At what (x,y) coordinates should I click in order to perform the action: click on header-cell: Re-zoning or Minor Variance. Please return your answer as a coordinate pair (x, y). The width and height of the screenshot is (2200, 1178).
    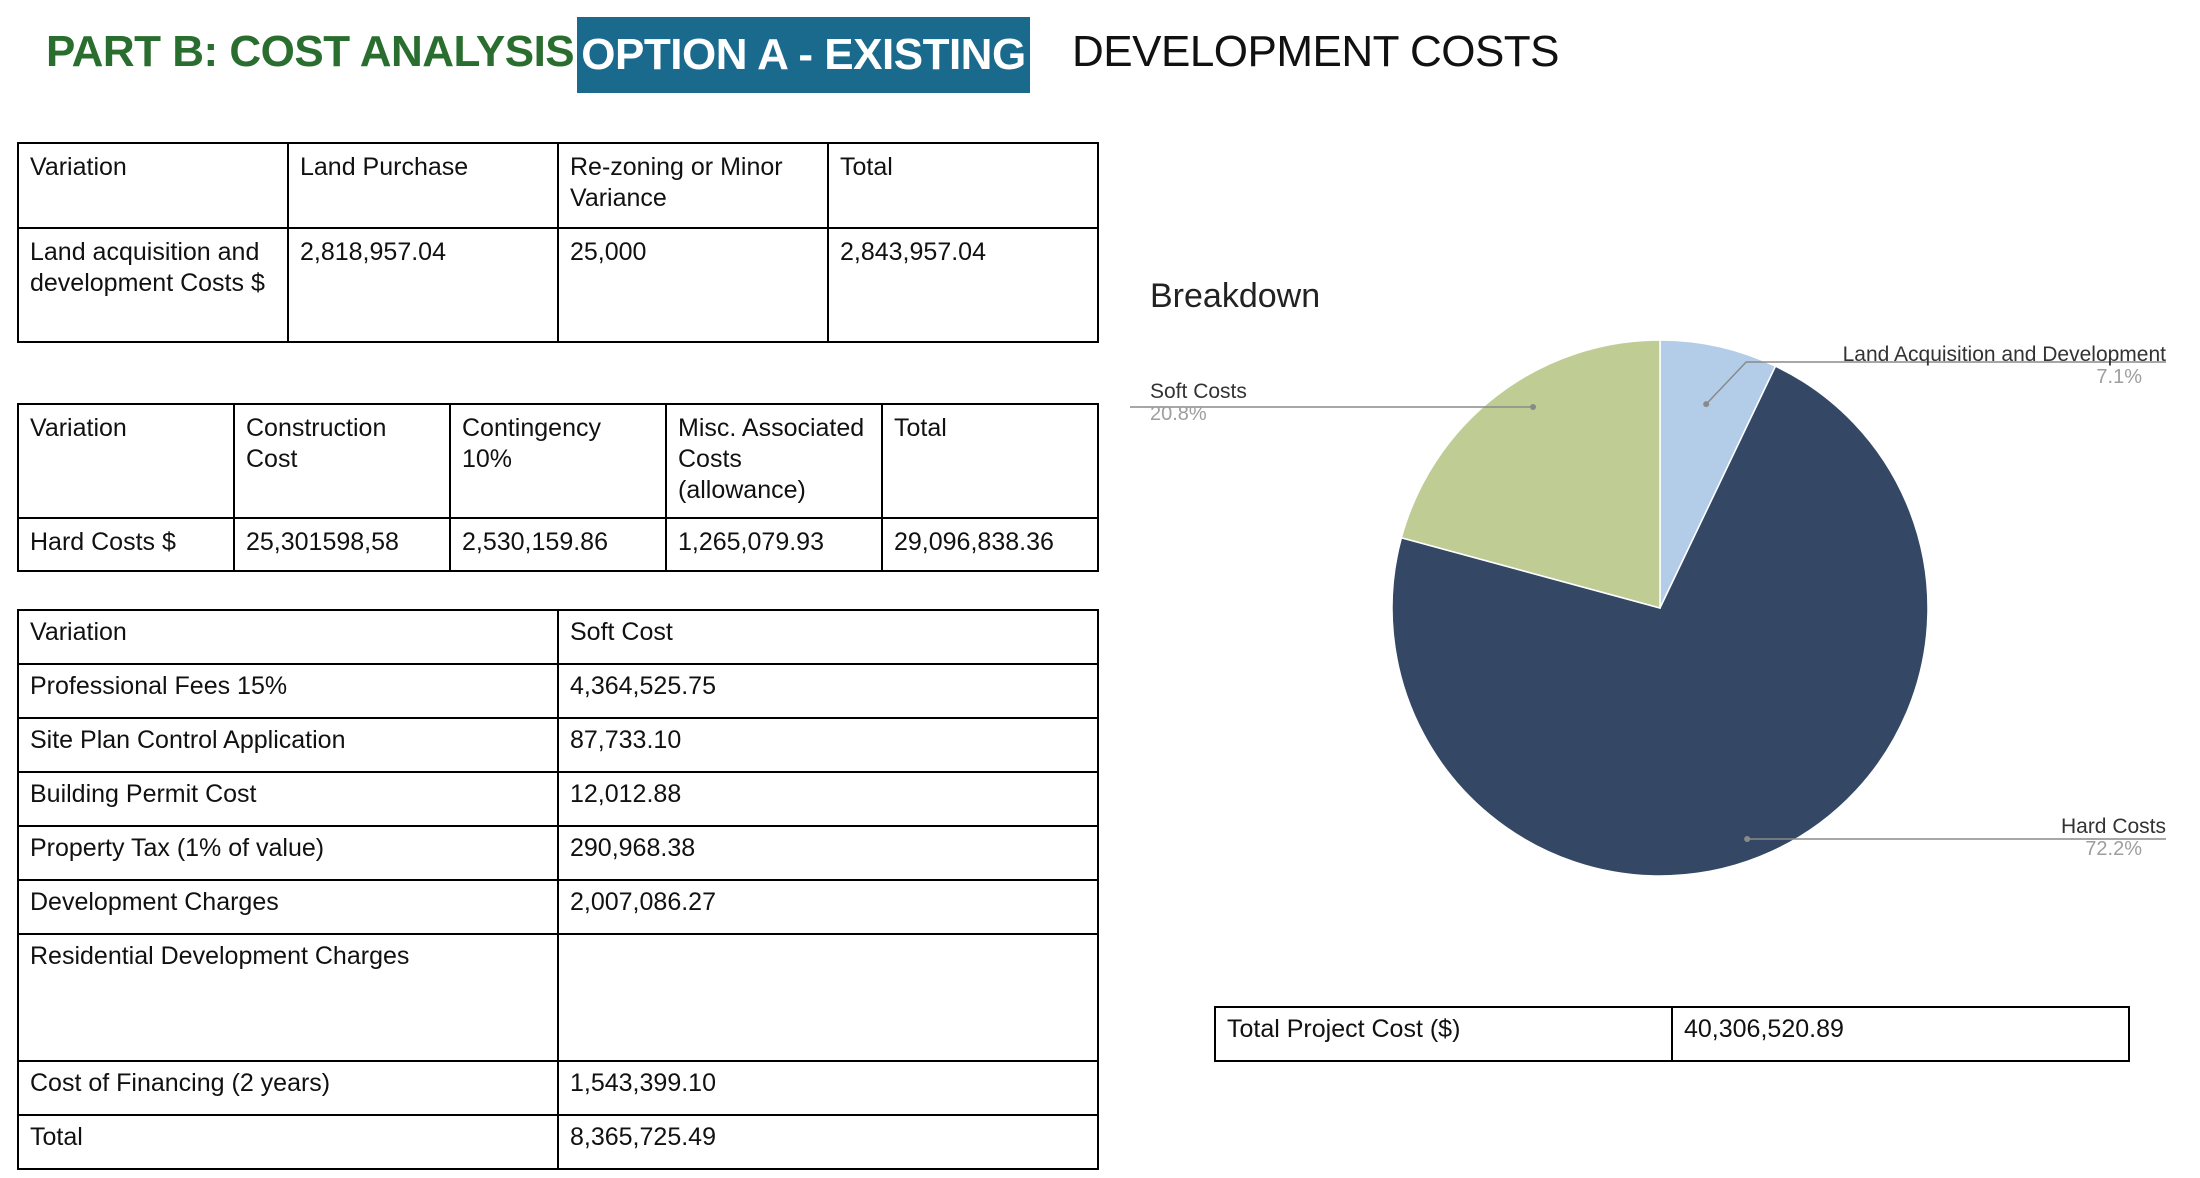
    Looking at the image, I should click on (693, 185).